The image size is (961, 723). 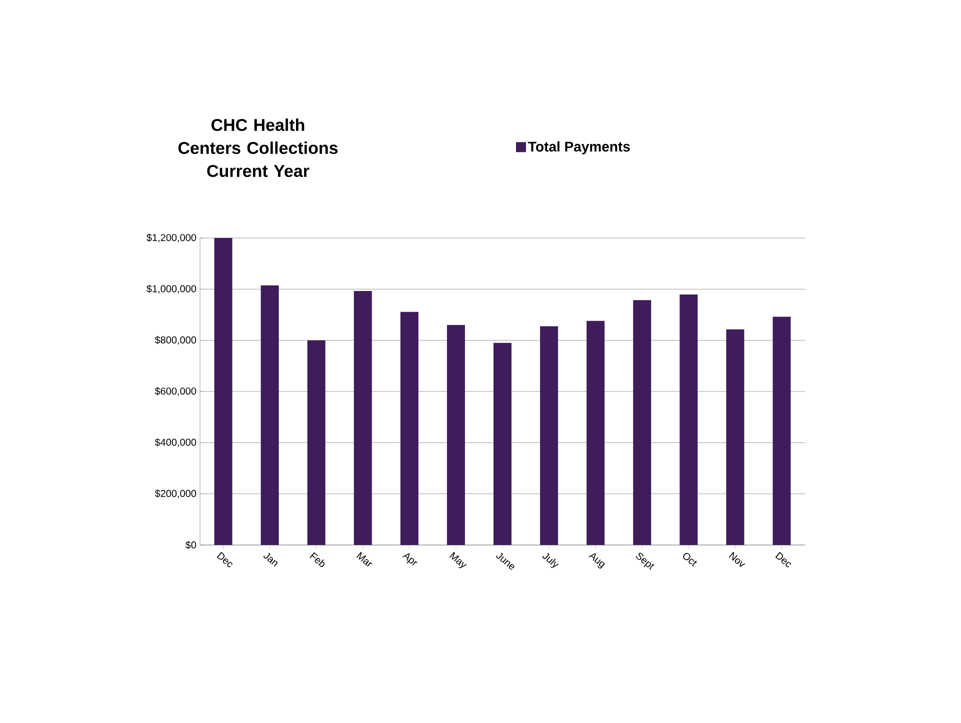 I want to click on x-tick-label: July, so click(x=550, y=560).